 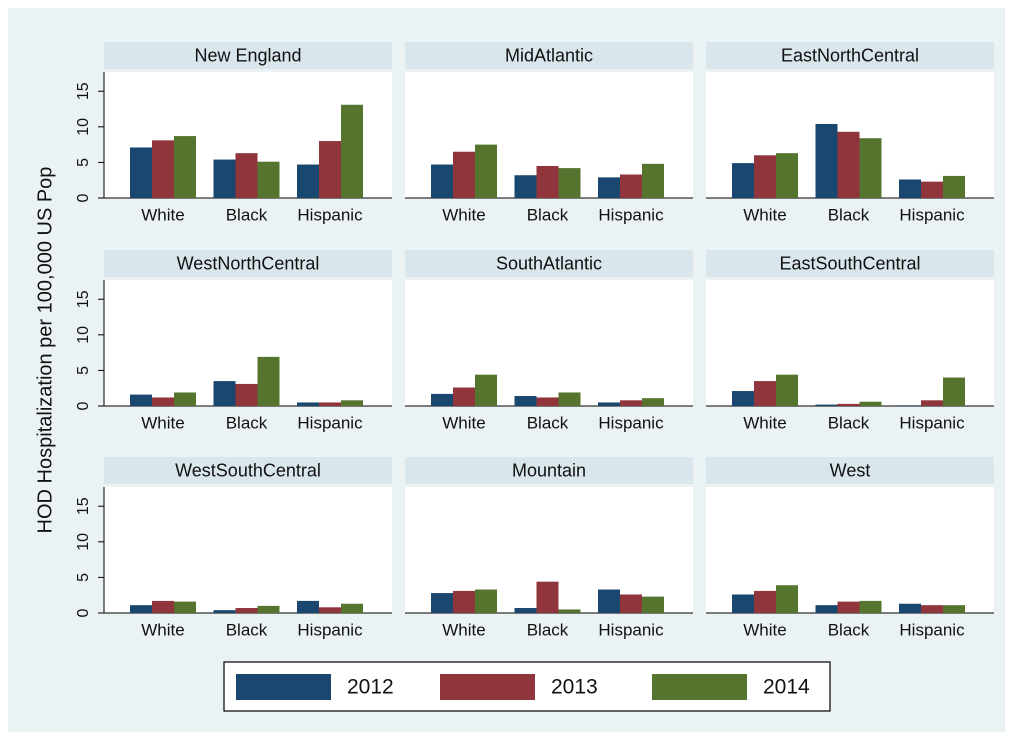 I want to click on legend-label: 2012, so click(x=370, y=687).